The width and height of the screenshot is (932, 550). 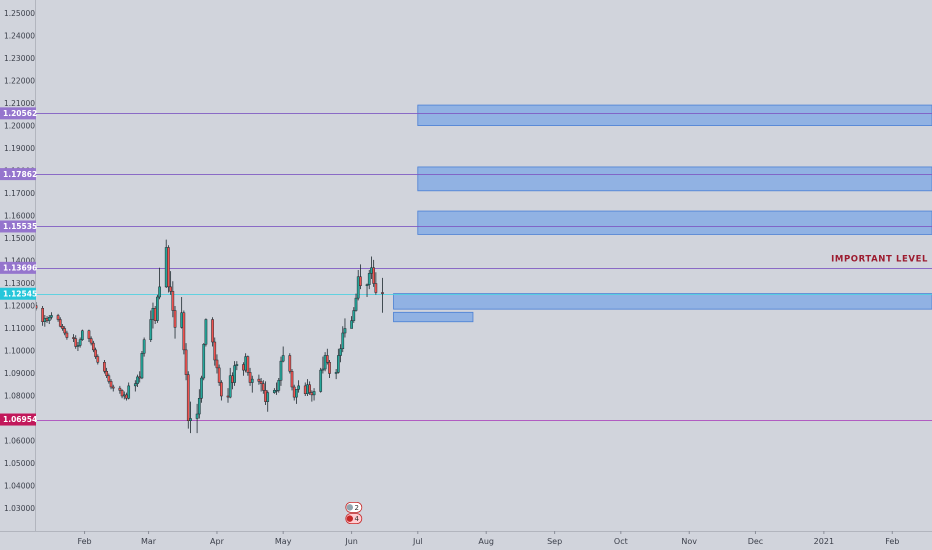 I want to click on y-tick-label: 1.05000, so click(x=19, y=463).